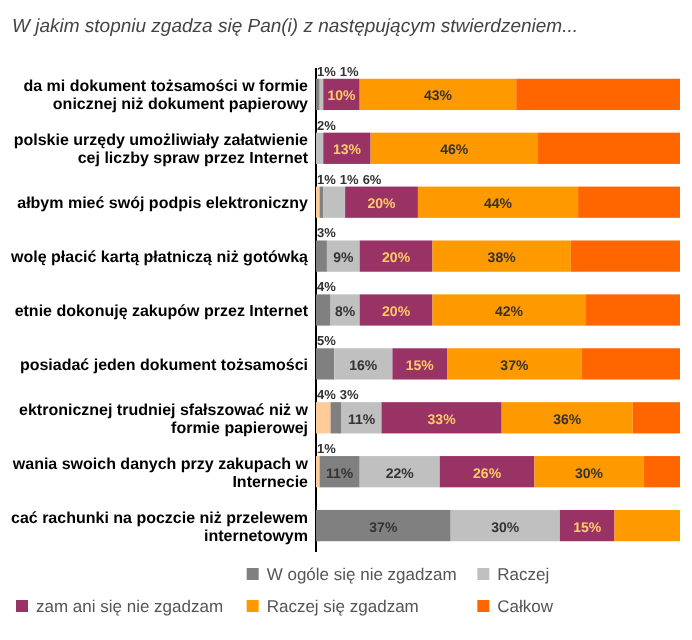 Image resolution: width=692 pixels, height=640 pixels. I want to click on y-tick-label: ektronicznej trudniej sfałszować niż w formie papierowej, so click(164, 418).